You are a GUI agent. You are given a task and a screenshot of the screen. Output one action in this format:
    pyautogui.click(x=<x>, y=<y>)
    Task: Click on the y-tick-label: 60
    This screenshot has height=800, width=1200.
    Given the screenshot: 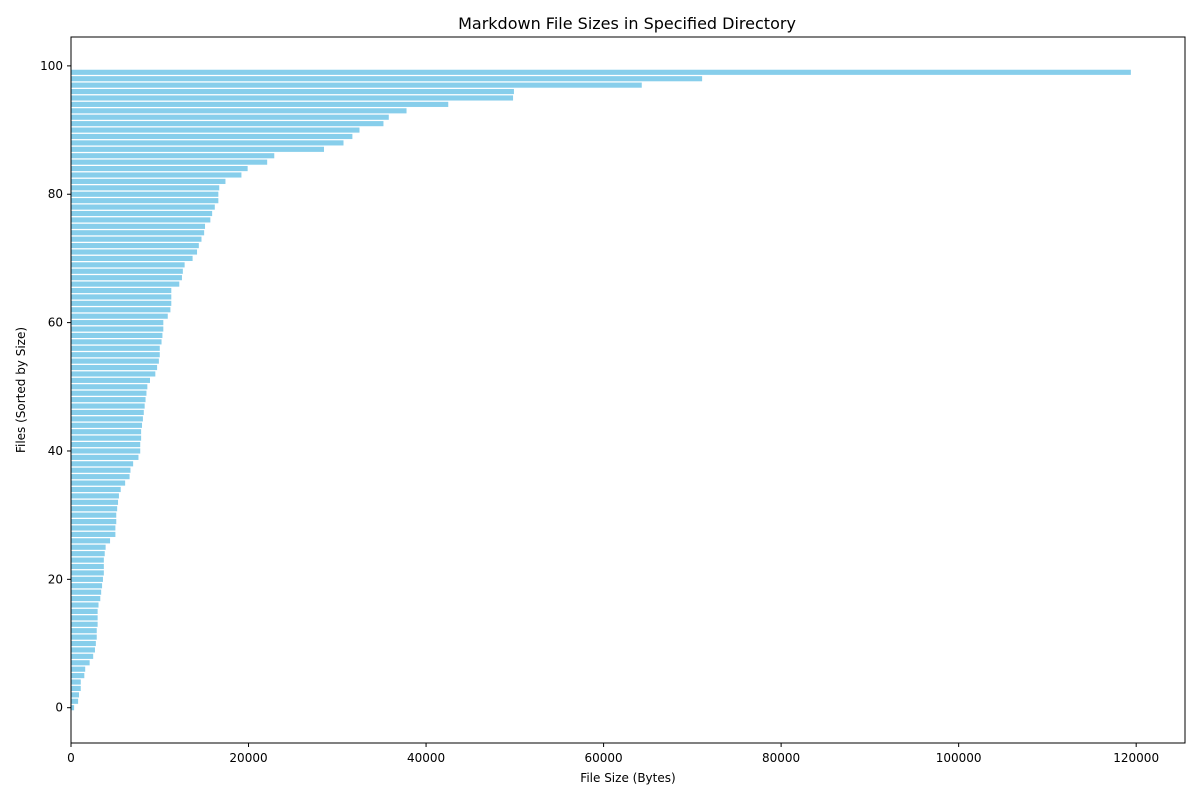 What is the action you would take?
    pyautogui.click(x=55, y=323)
    